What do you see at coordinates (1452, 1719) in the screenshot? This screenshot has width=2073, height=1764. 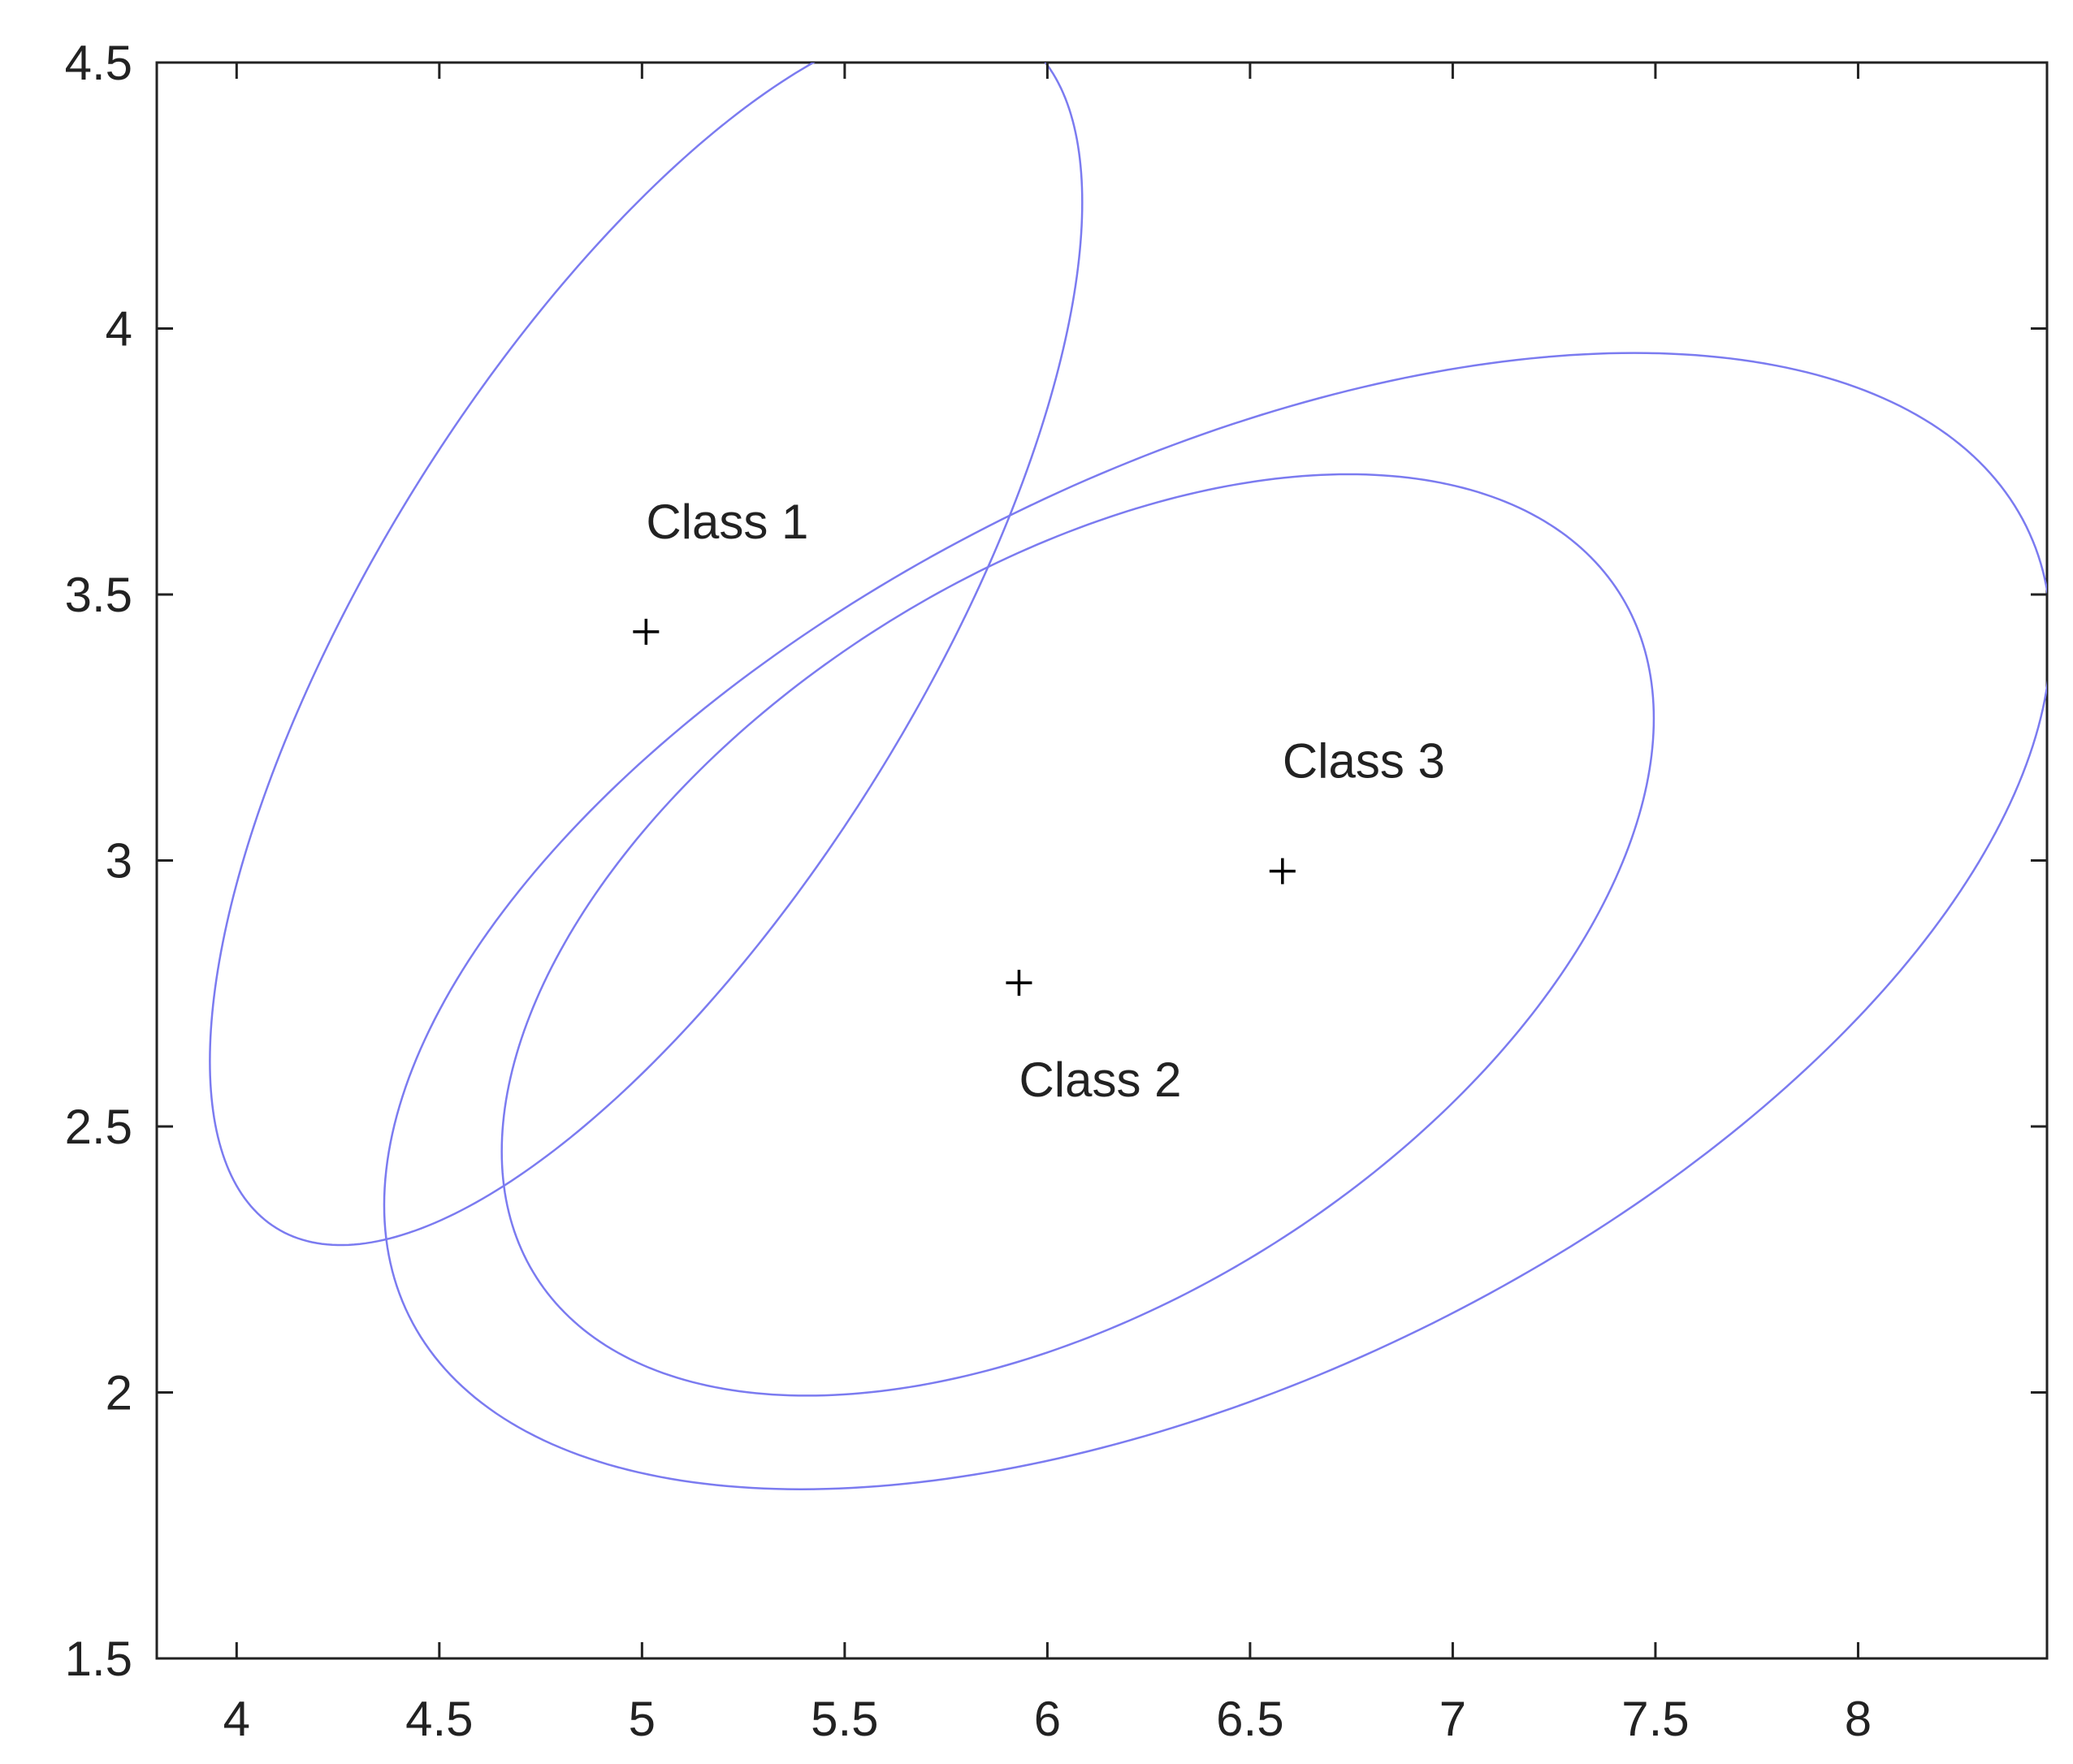 I see `x-tick-label: 7` at bounding box center [1452, 1719].